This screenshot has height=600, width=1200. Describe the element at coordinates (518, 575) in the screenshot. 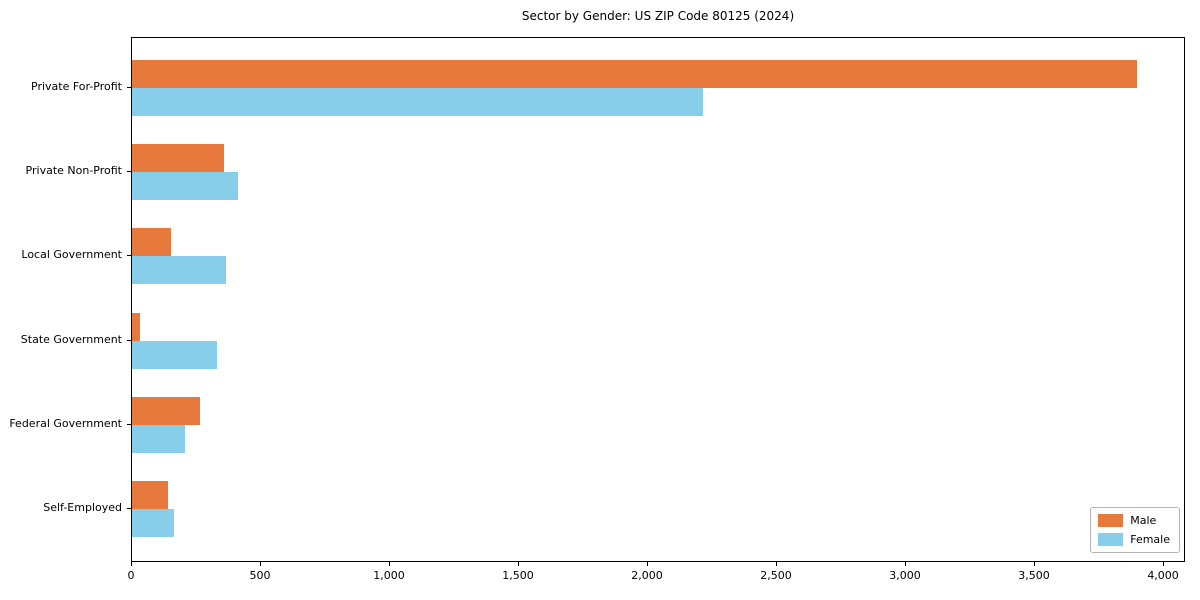

I see `x-axis-tick-label: 1,500` at that location.